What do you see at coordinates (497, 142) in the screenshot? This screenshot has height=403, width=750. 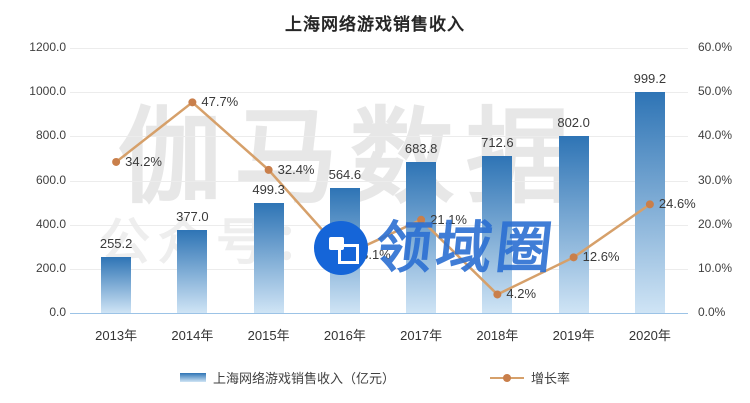 I see `bar-value-label: 712.6` at bounding box center [497, 142].